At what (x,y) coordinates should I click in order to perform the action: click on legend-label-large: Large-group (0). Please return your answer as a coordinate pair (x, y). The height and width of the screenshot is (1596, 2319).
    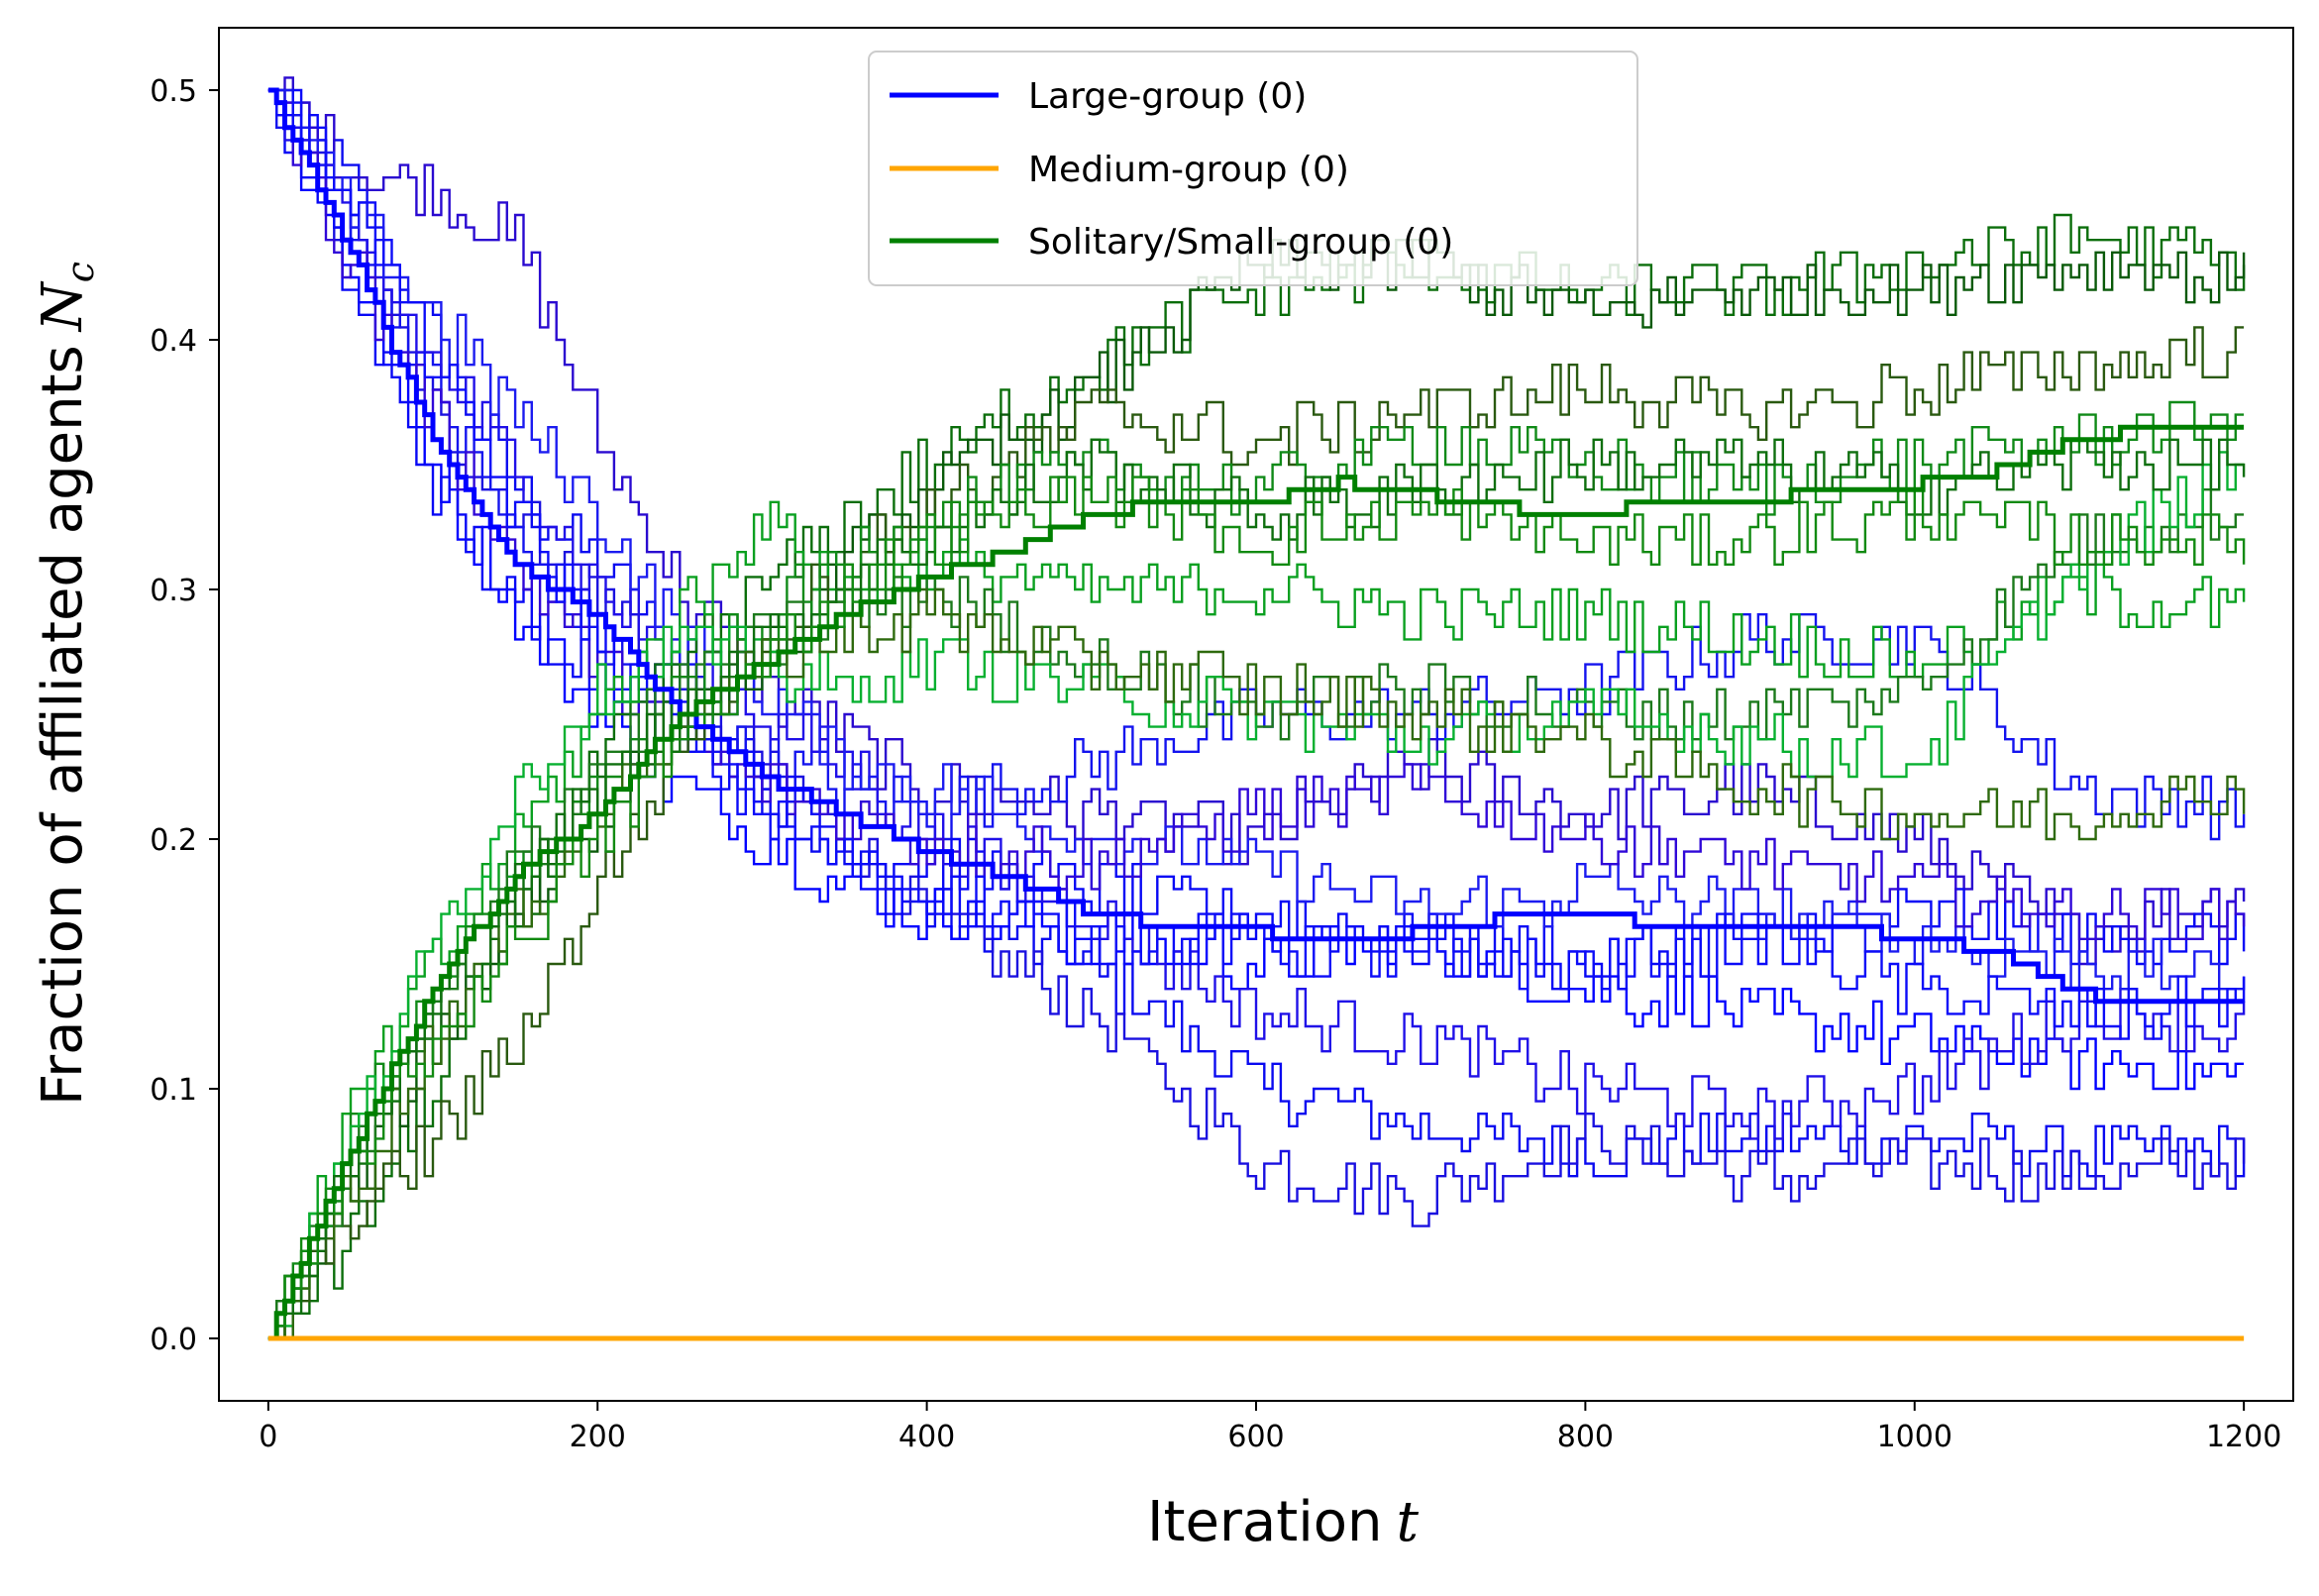
    Looking at the image, I should click on (1167, 96).